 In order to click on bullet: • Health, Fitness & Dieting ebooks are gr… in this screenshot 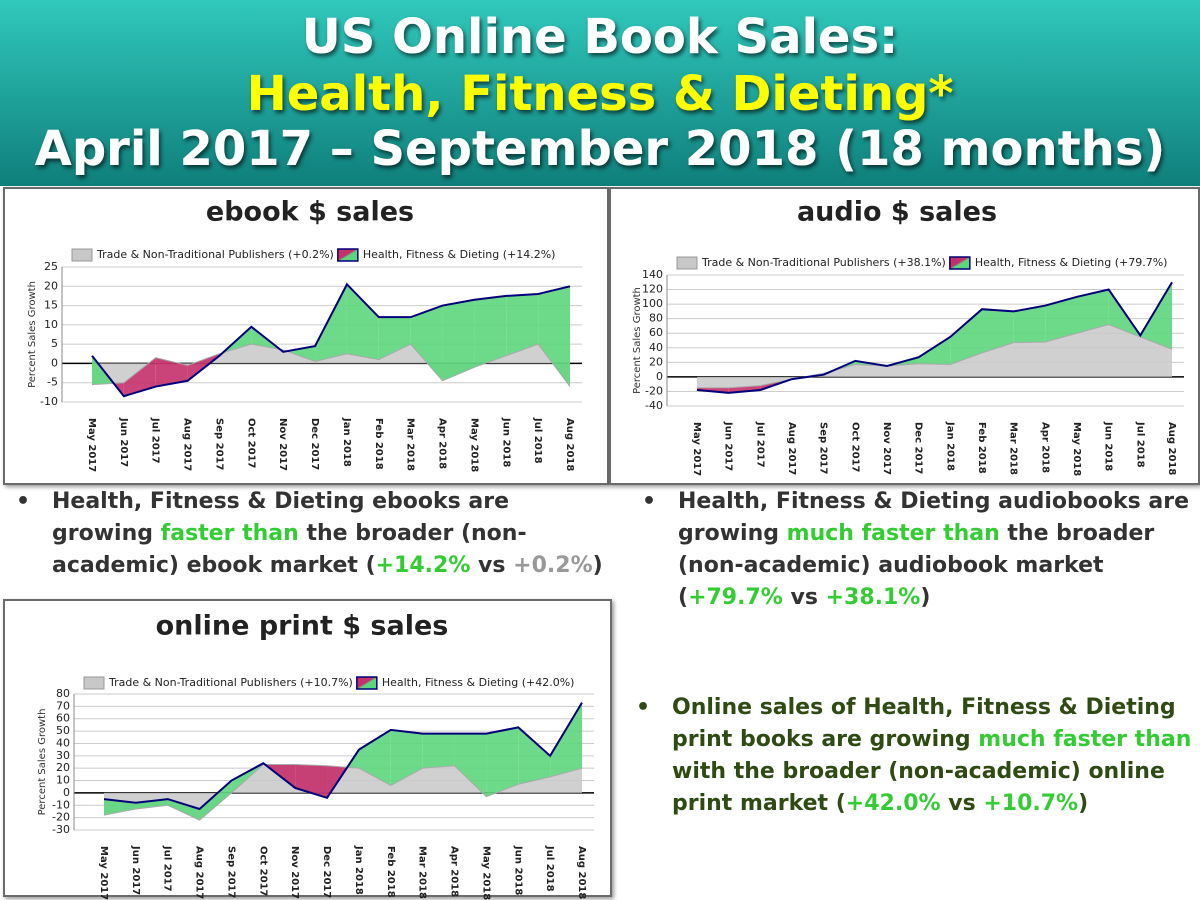, I will do `click(309, 533)`.